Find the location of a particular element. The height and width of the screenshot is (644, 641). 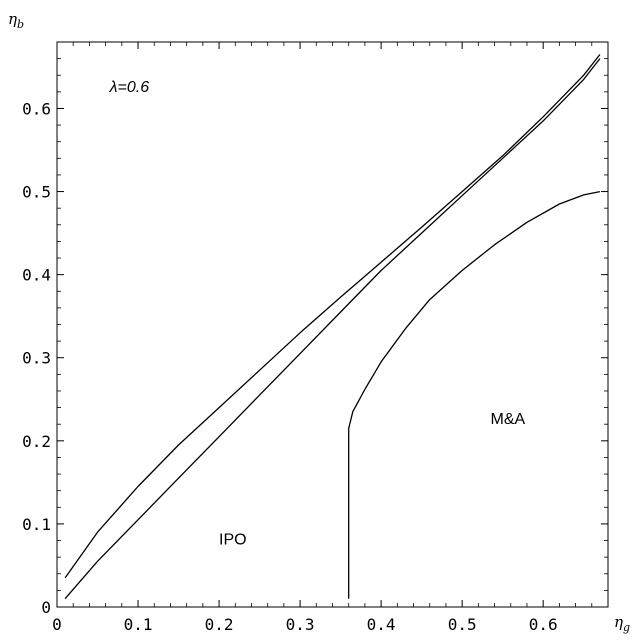

y-tick-label: 0.3 is located at coordinates (36, 358).